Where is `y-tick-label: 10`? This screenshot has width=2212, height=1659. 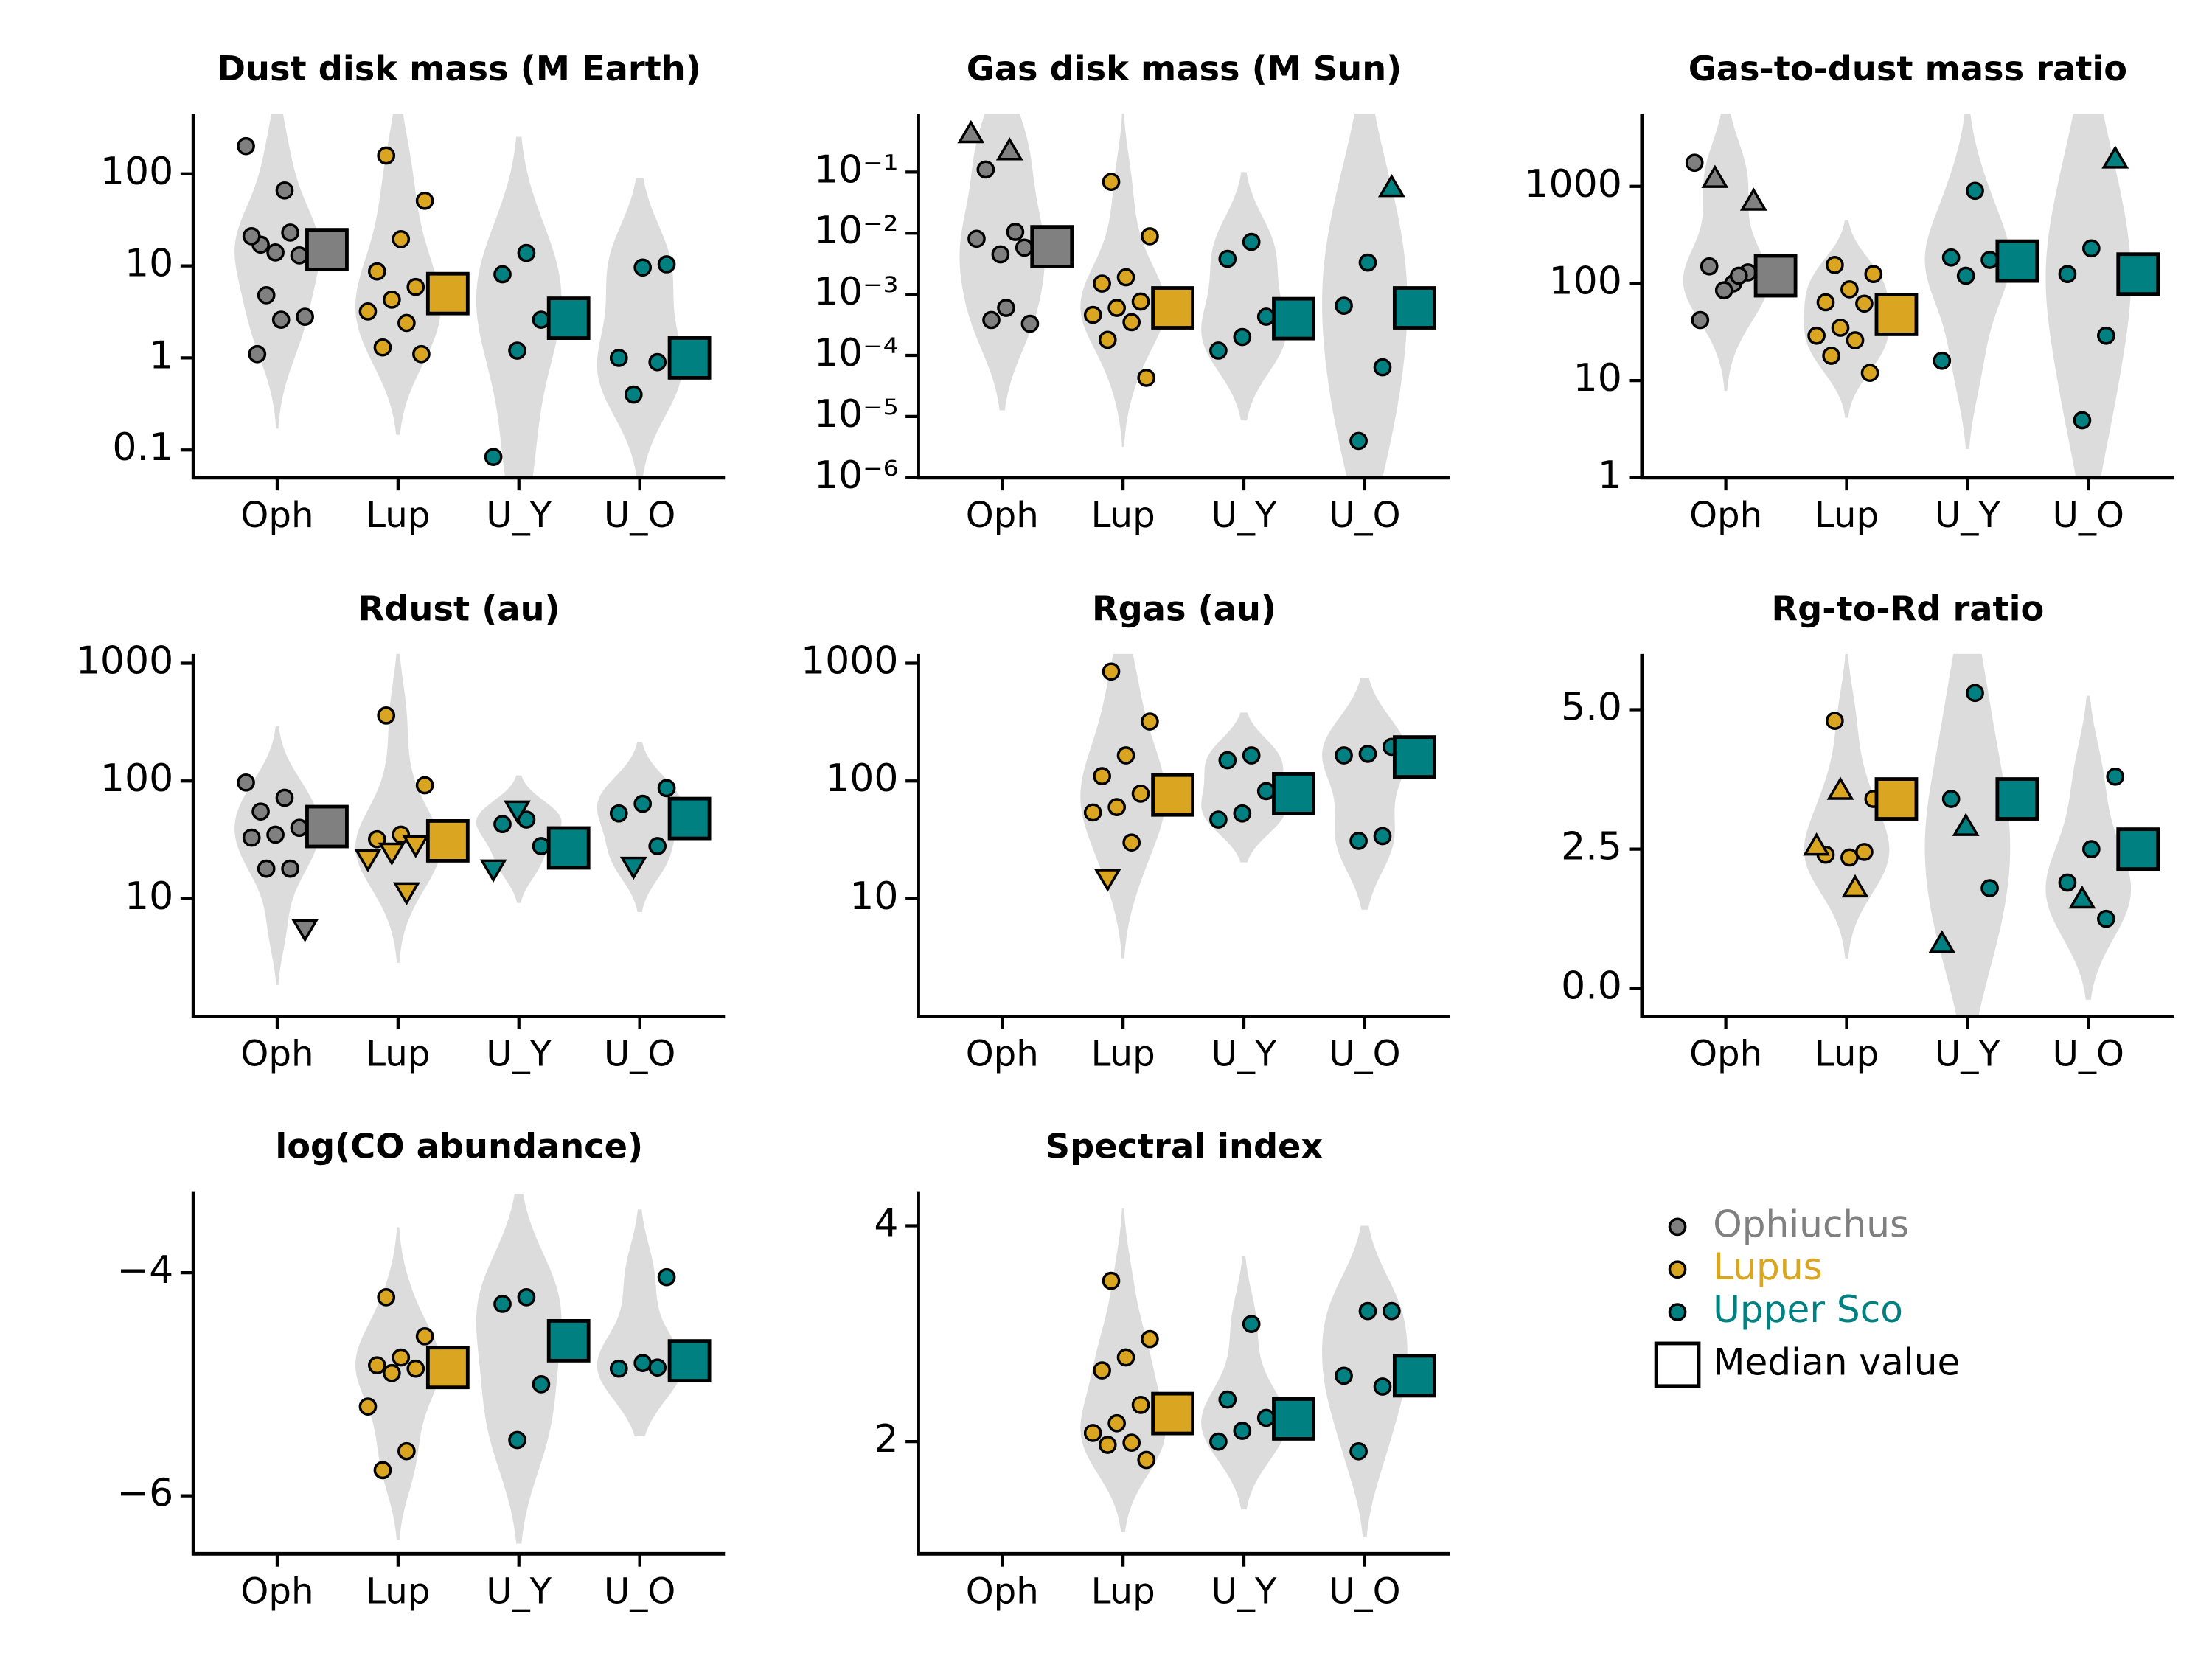 y-tick-label: 10 is located at coordinates (149, 896).